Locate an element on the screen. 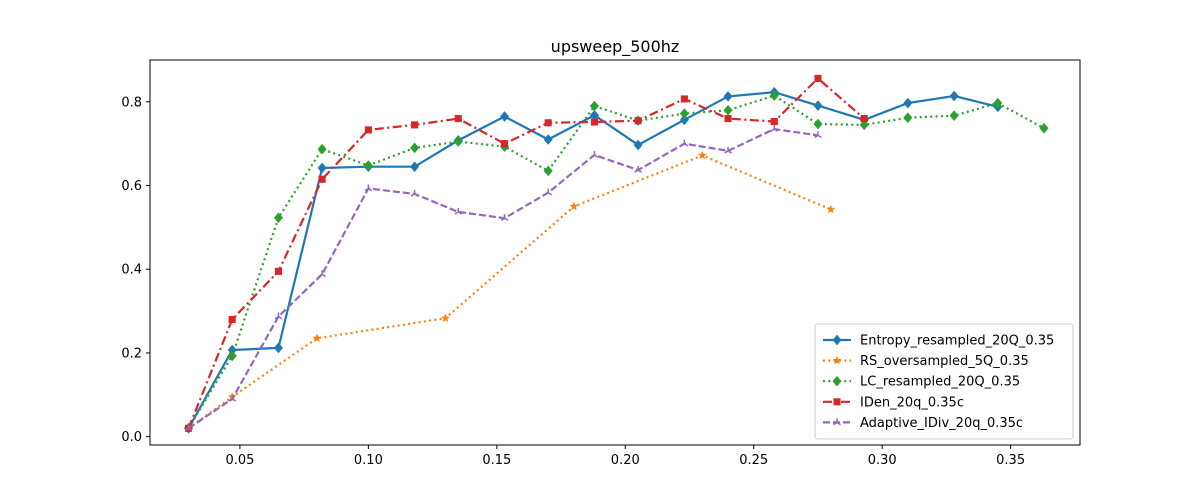  x-tick-label: 0.15 is located at coordinates (496, 460).